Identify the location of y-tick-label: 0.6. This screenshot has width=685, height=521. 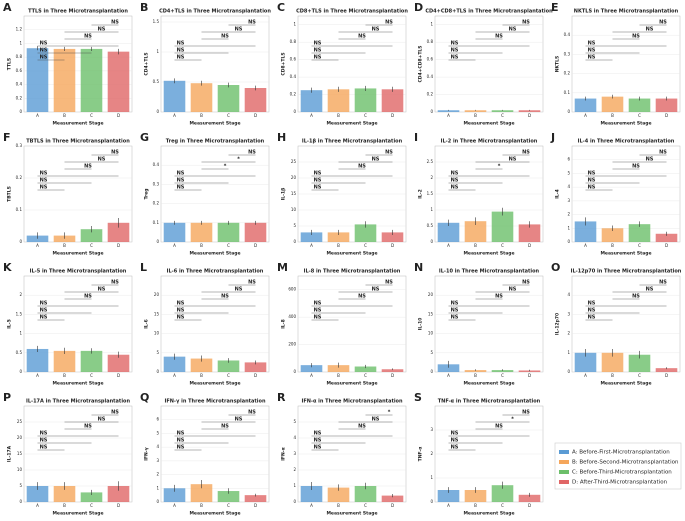
(293, 59).